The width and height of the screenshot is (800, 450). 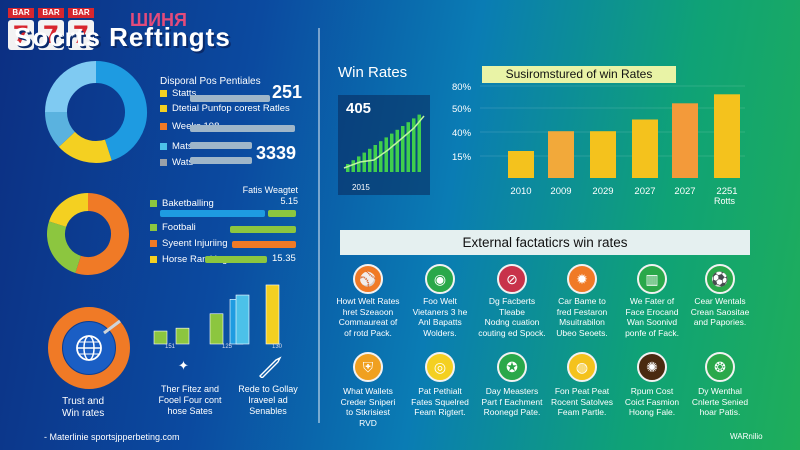 What do you see at coordinates (652, 401) in the screenshot?
I see `factor-text: Rpum Cost Coict Fasmion Hoong Fale.` at bounding box center [652, 401].